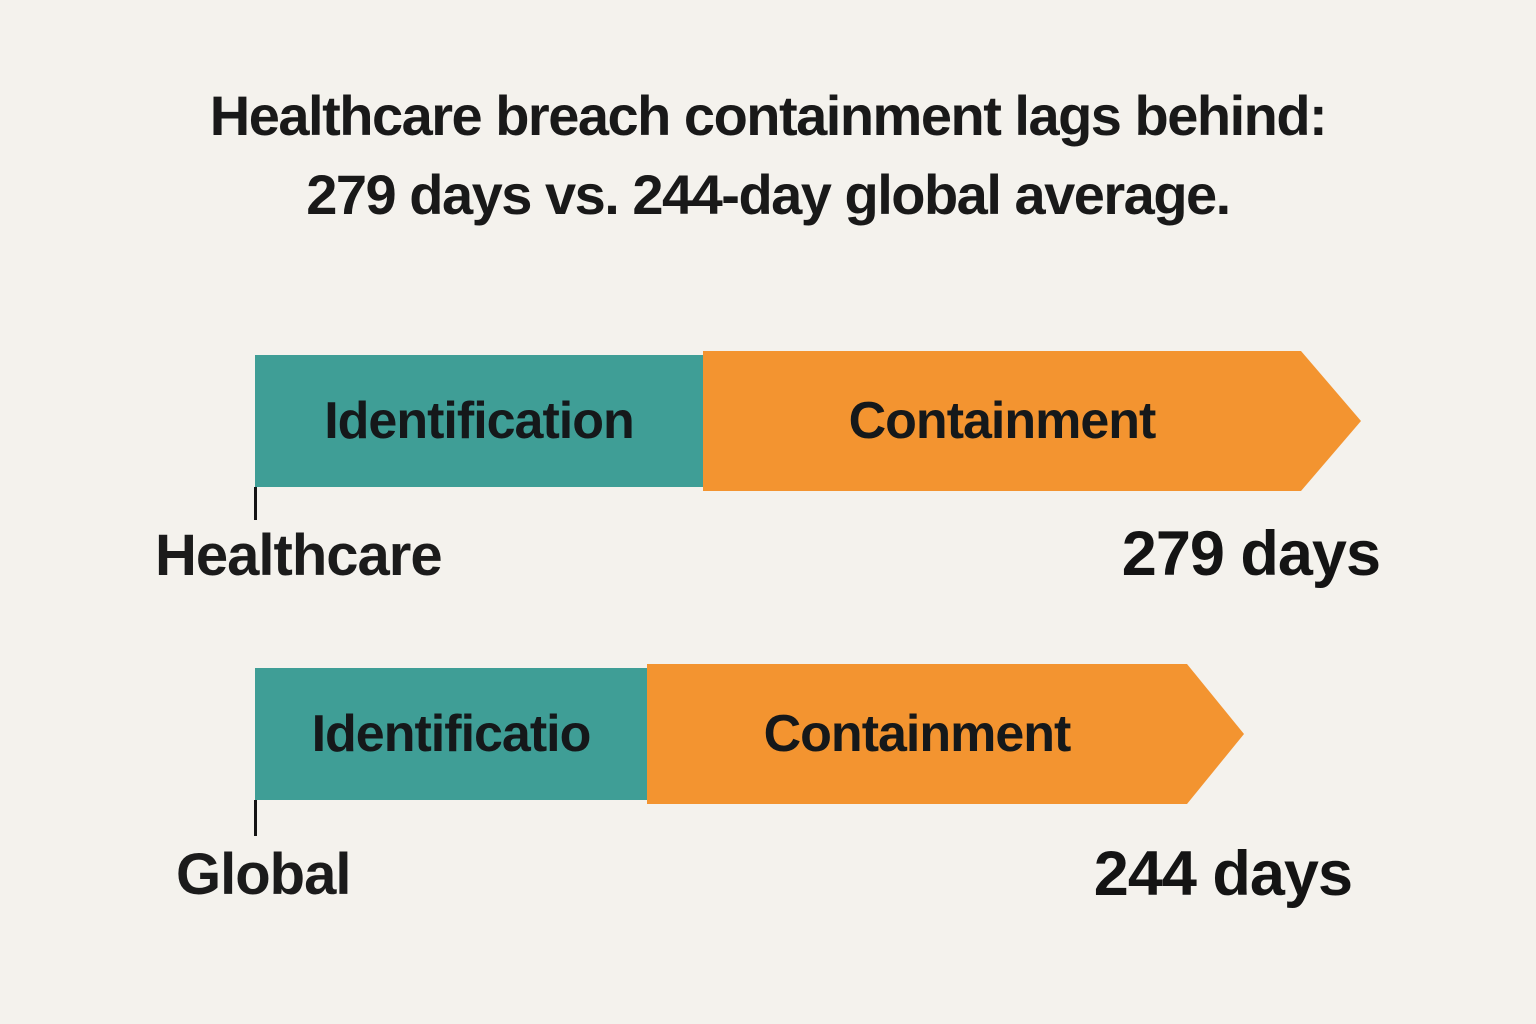 The width and height of the screenshot is (1536, 1024). I want to click on healthcare-axis-tick, so click(255, 503).